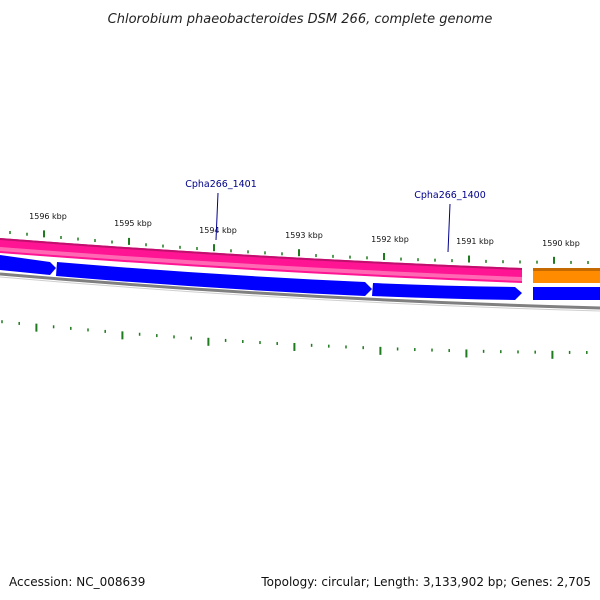 The height and width of the screenshot is (600, 600). I want to click on orange-feature, so click(566, 275).